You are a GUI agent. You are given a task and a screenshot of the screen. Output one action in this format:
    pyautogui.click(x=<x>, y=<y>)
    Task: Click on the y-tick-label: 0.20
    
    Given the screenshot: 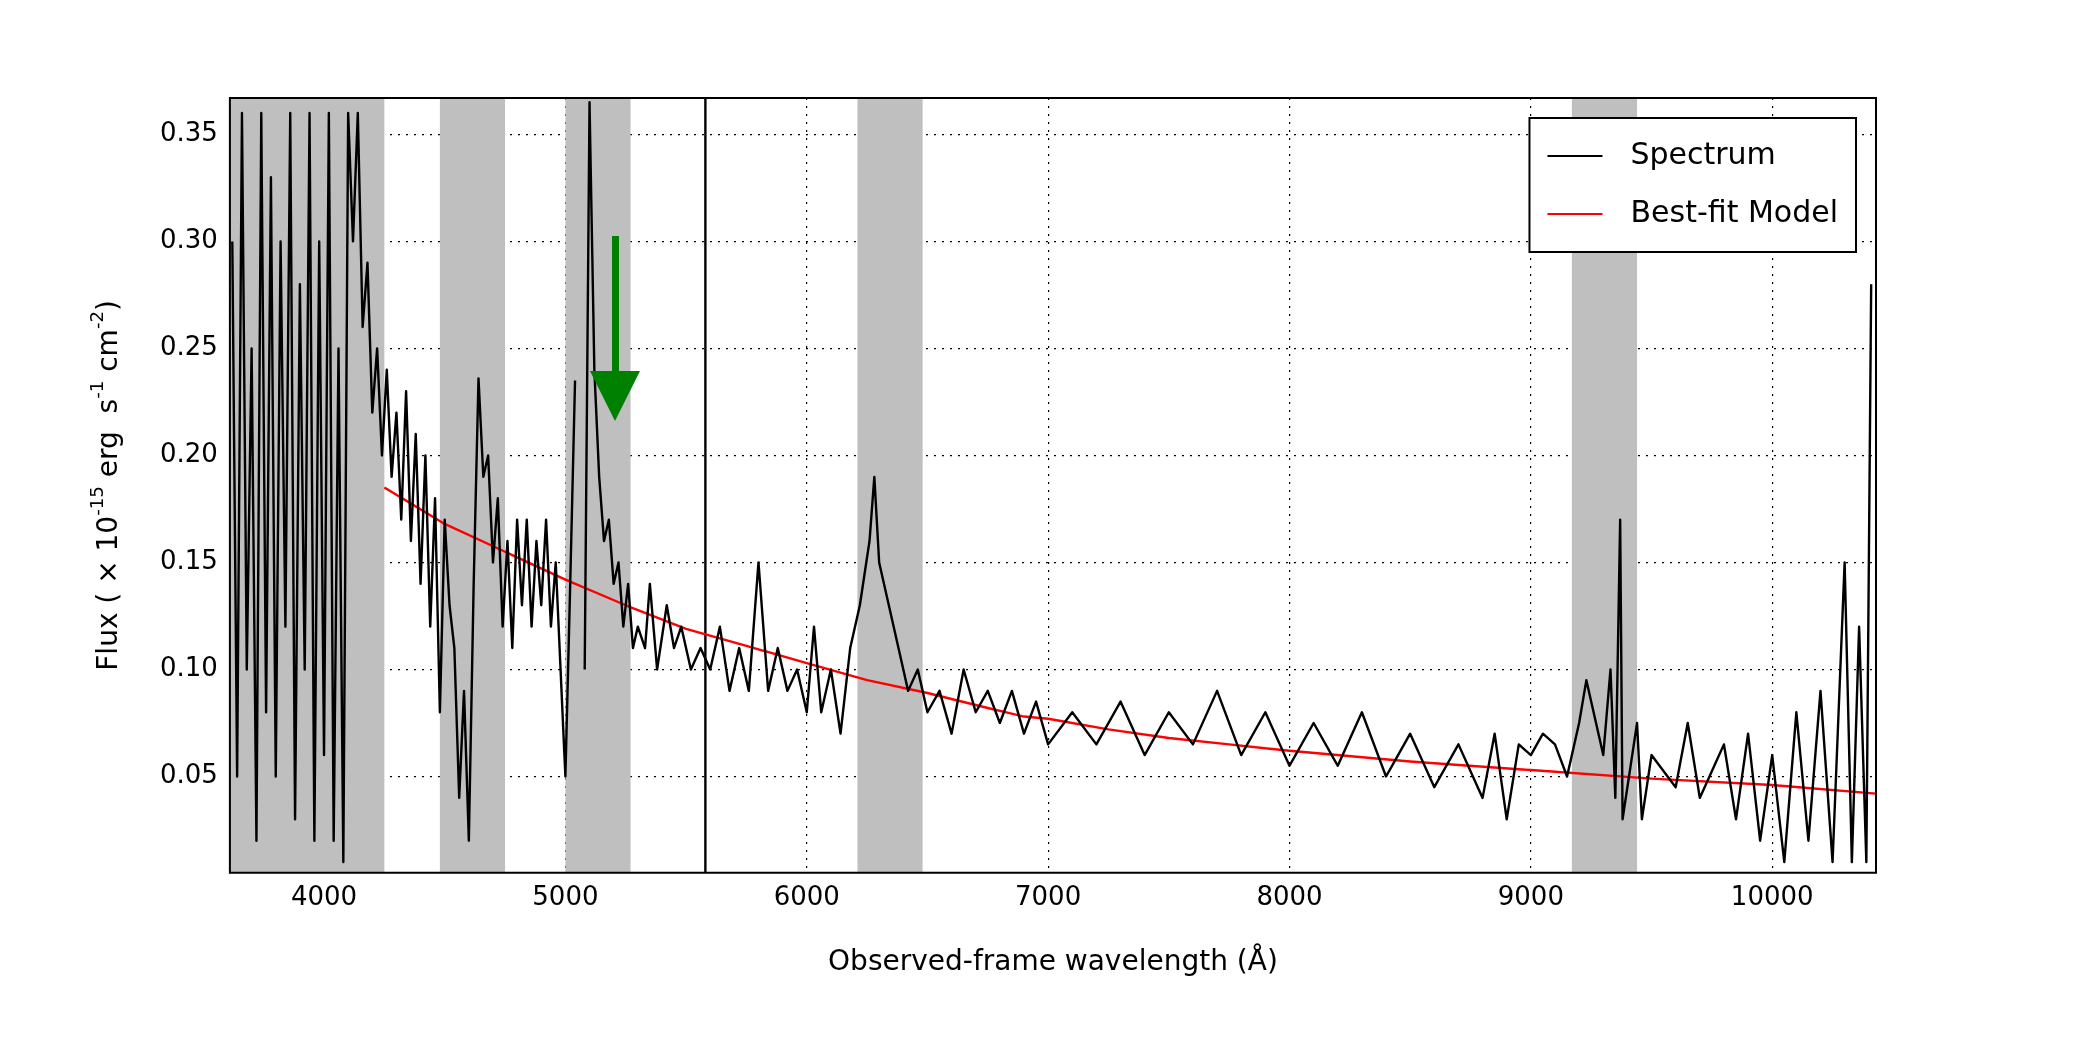 What is the action you would take?
    pyautogui.click(x=189, y=453)
    